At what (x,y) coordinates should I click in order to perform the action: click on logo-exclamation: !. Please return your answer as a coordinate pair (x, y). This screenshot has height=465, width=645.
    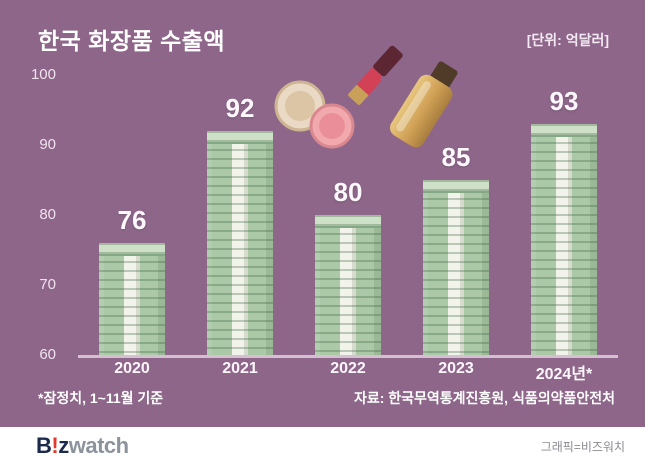
    Looking at the image, I should click on (55, 445).